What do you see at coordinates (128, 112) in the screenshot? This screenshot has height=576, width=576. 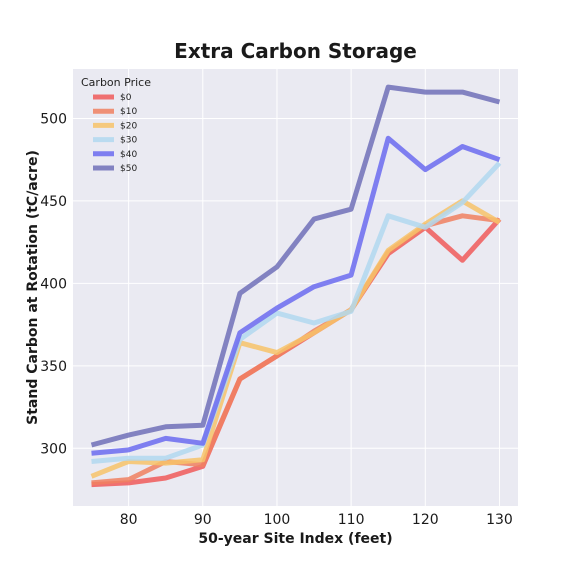 I see `legend-label-1: $10` at bounding box center [128, 112].